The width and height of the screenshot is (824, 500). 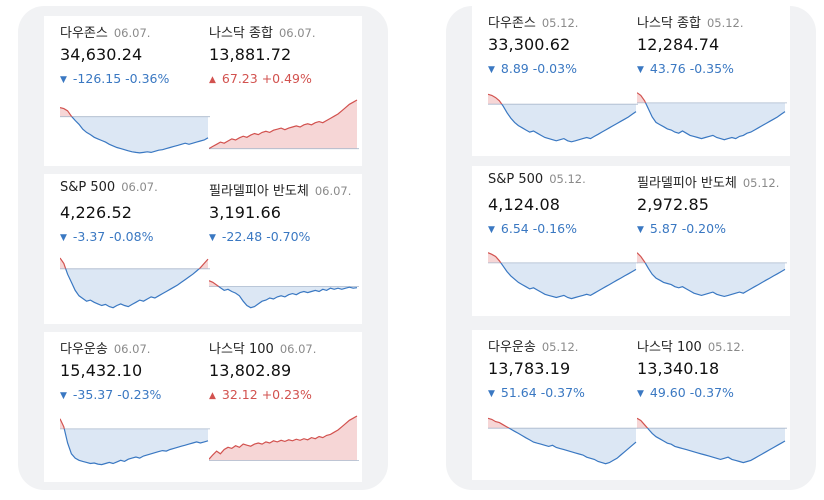 What do you see at coordinates (554, 228) in the screenshot?
I see `change-percent: -0.16%` at bounding box center [554, 228].